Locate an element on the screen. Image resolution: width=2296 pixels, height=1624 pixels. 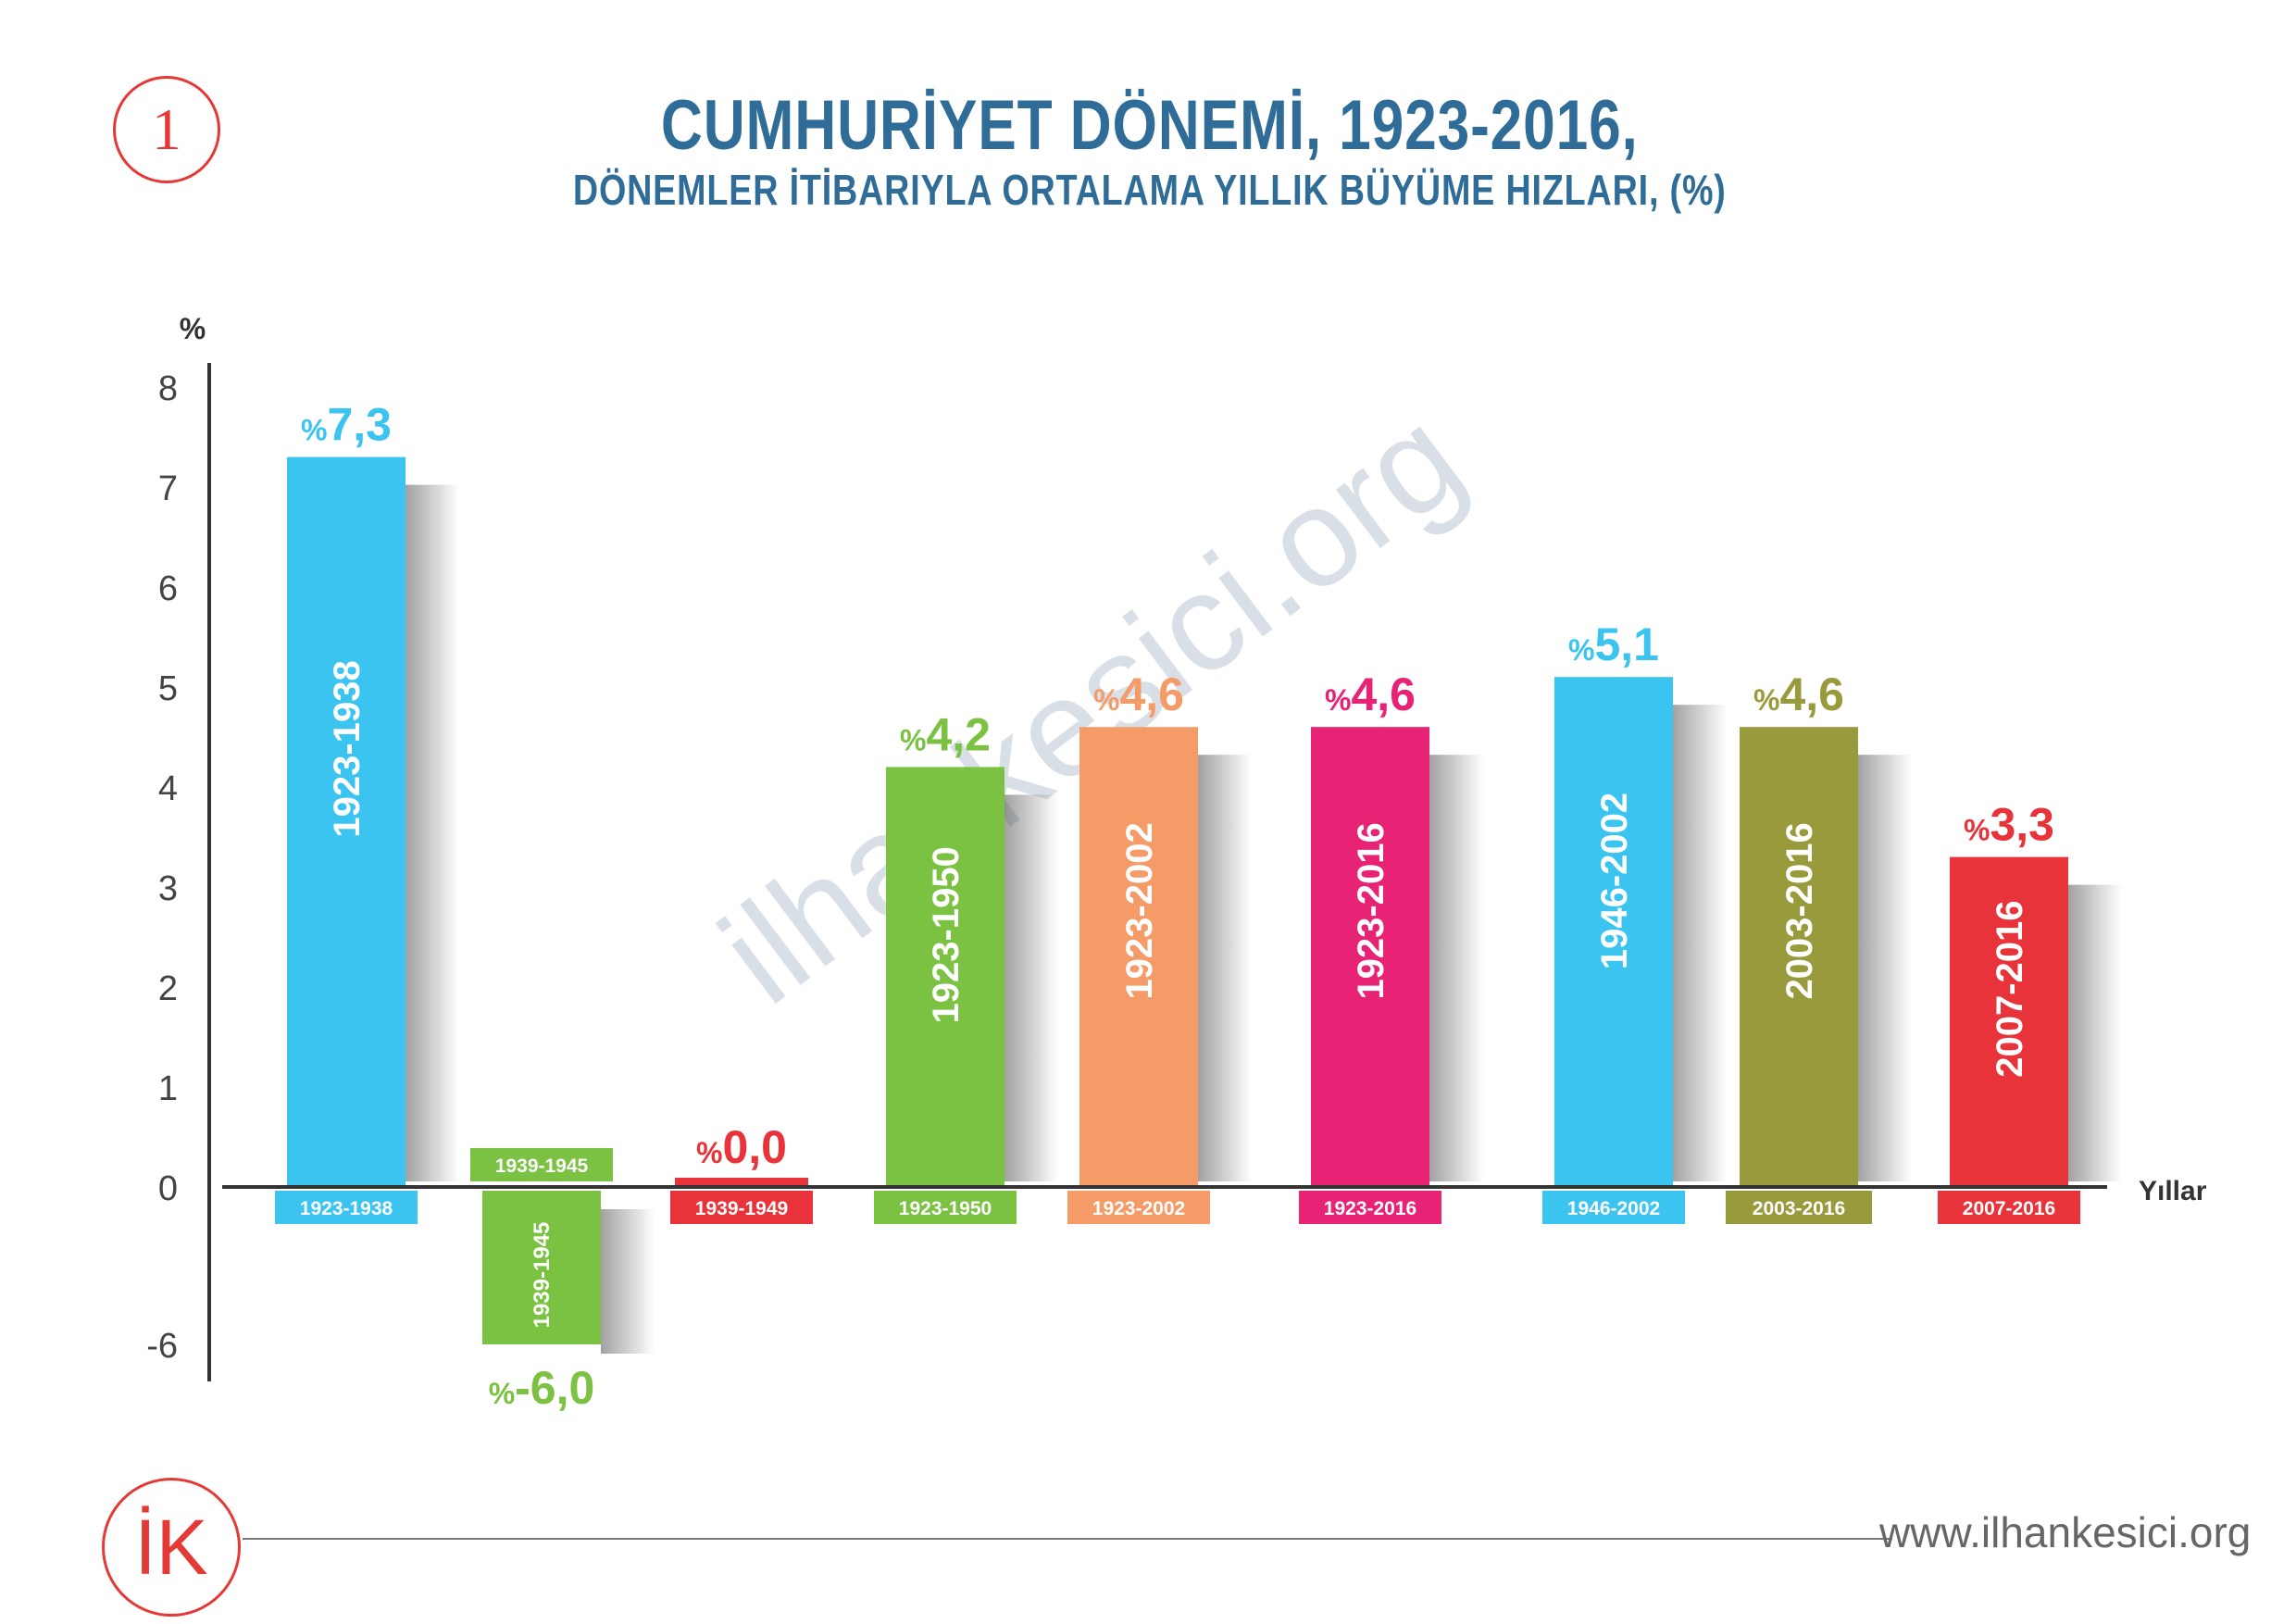
category-label: 1923-1938 is located at coordinates (346, 1208).